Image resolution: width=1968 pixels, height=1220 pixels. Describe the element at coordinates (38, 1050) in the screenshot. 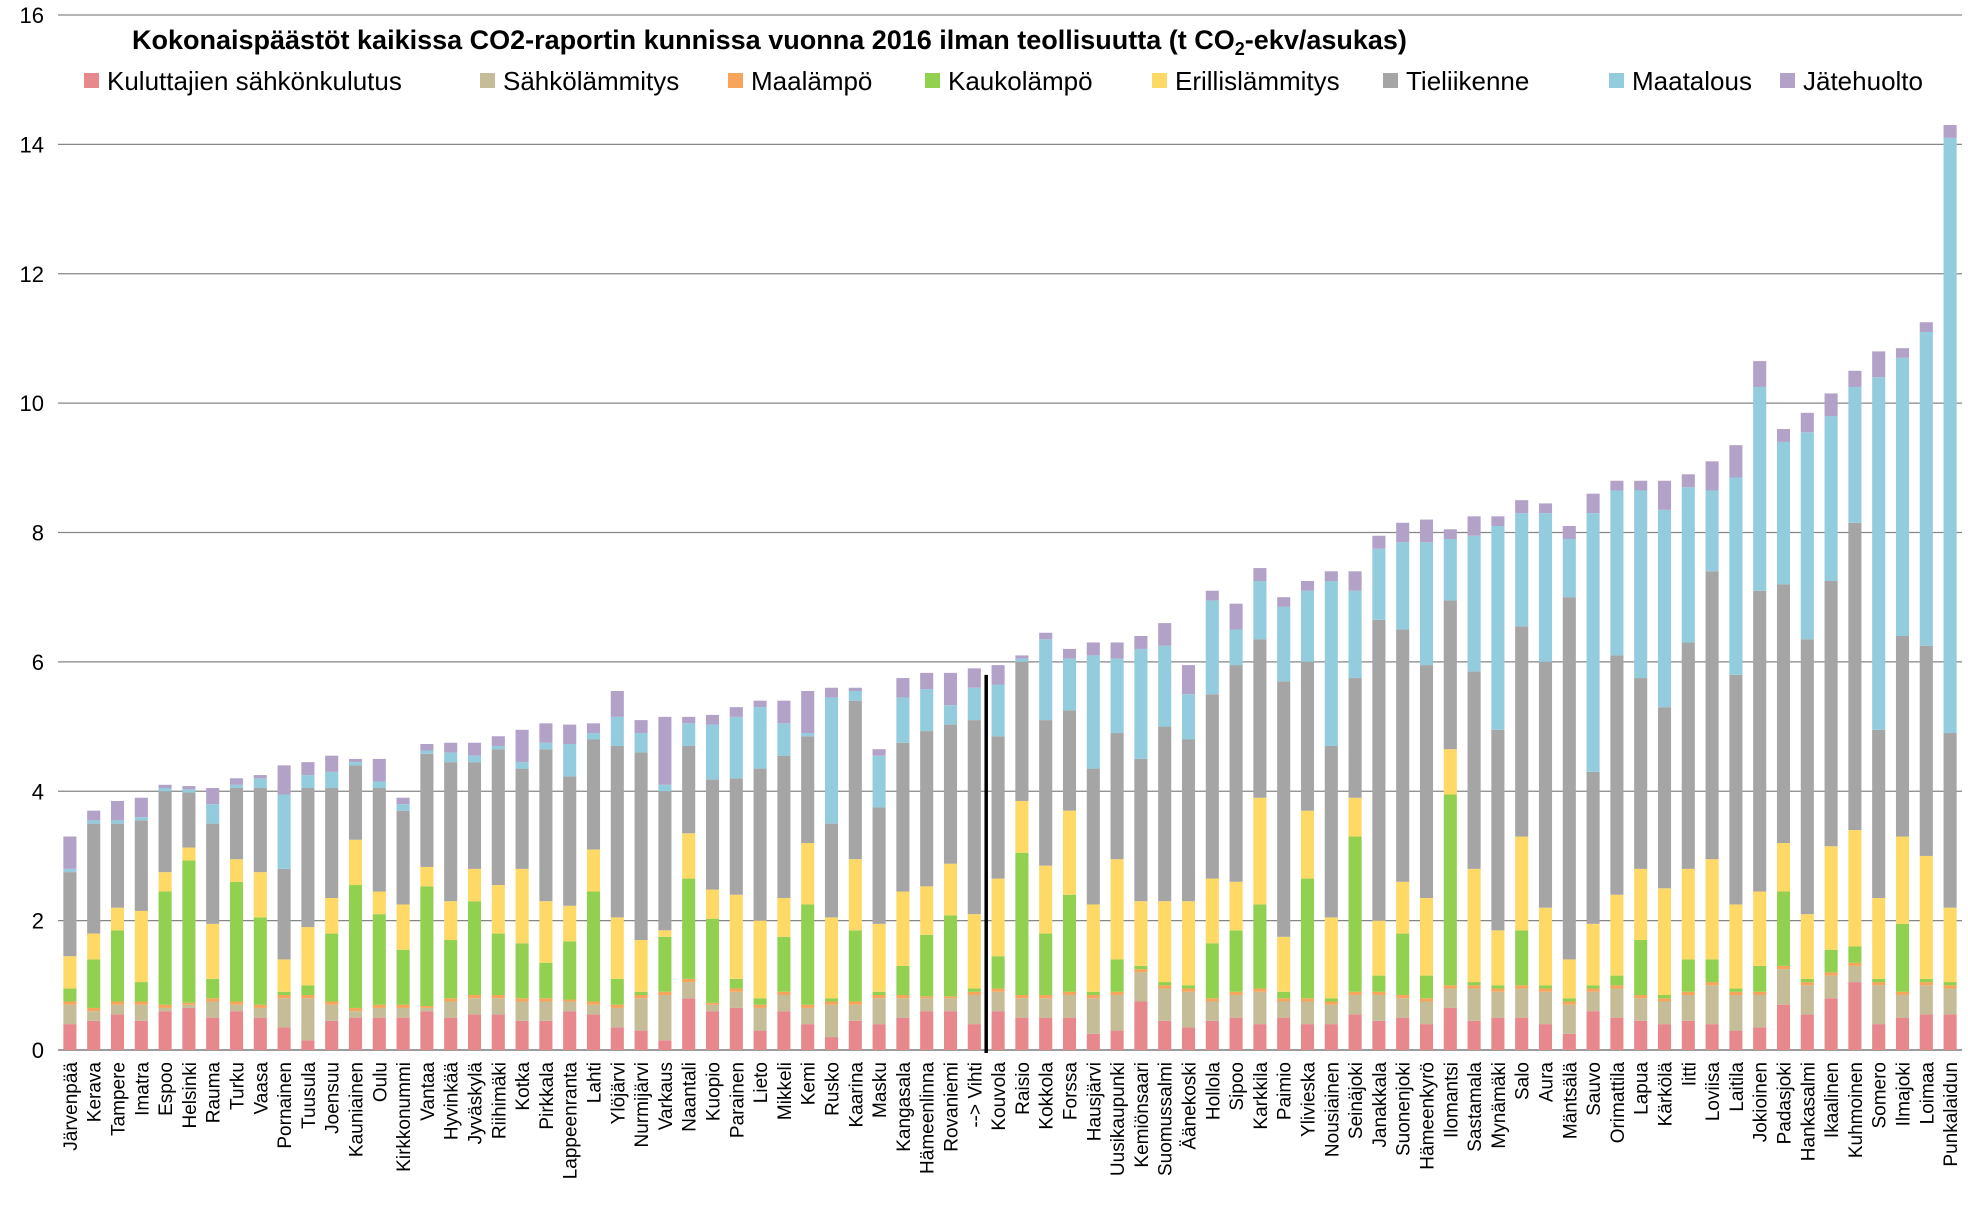

I see `y-tick-label: 0` at that location.